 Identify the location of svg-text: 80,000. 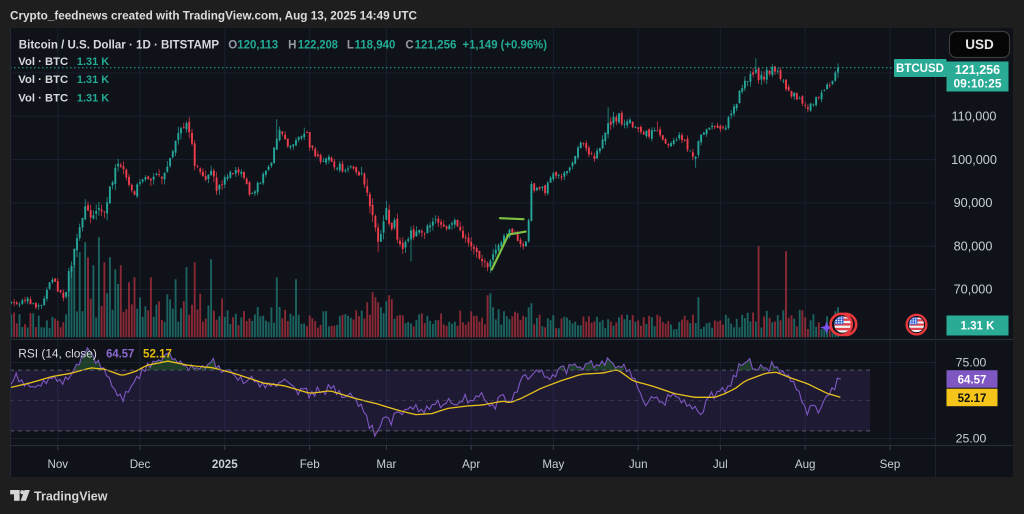
(973, 246).